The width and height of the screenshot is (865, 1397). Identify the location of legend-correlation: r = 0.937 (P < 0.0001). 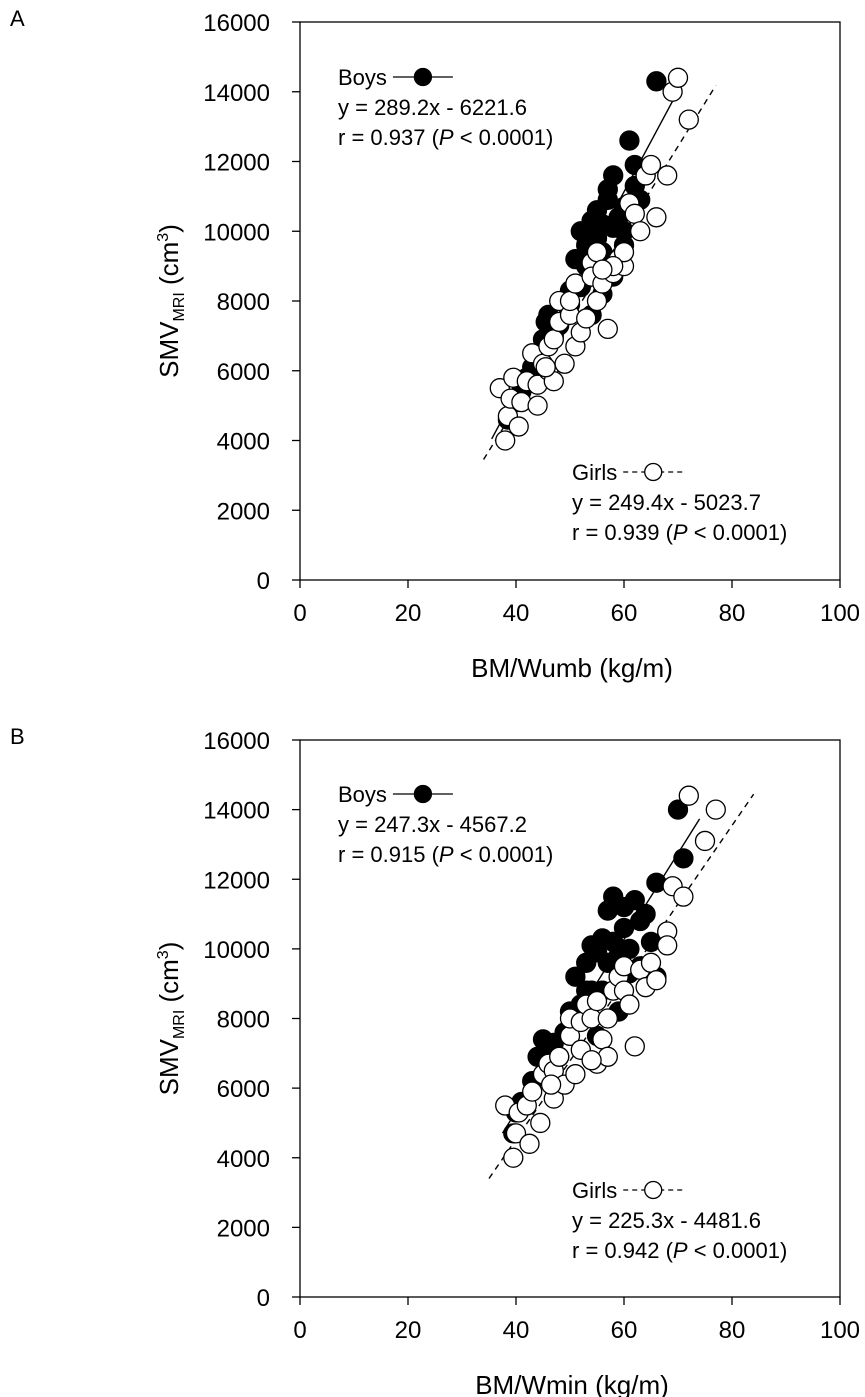
(445, 137).